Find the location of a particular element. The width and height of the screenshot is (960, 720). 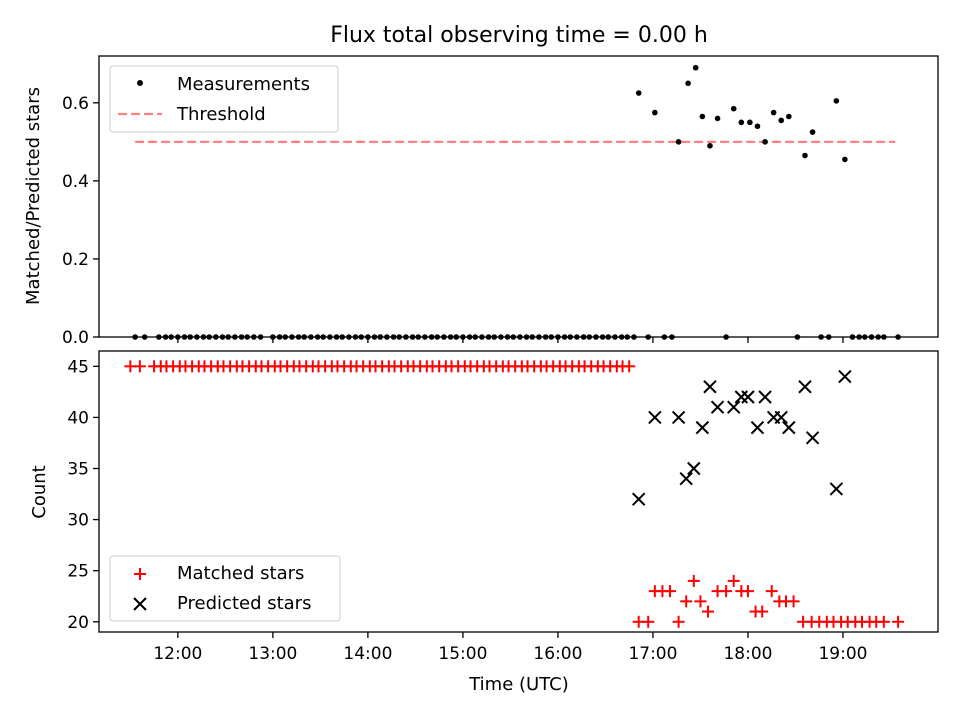

bottom-y-axis: 20 25 30 35 40 45 is located at coordinates (83, 495).